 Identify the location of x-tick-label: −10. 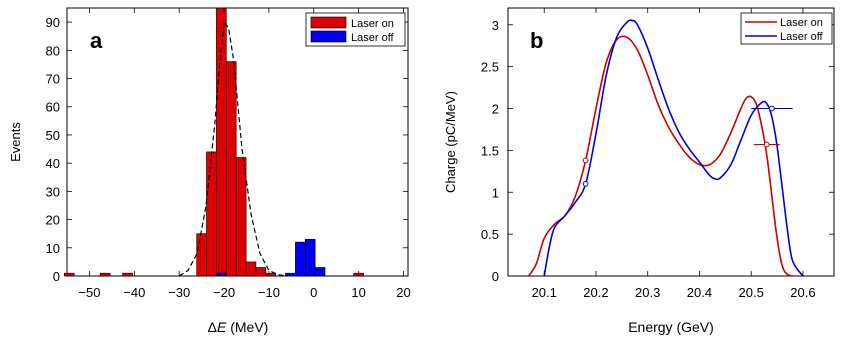
(269, 292).